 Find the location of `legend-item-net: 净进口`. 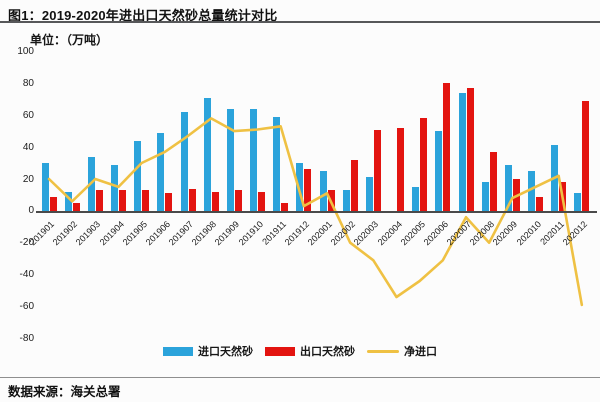

legend-item-net: 净进口 is located at coordinates (402, 351).